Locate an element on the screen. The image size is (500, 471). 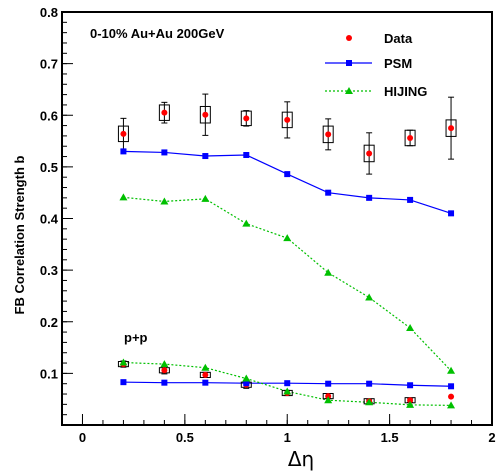
x-tick-label: 2 is located at coordinates (491, 437).